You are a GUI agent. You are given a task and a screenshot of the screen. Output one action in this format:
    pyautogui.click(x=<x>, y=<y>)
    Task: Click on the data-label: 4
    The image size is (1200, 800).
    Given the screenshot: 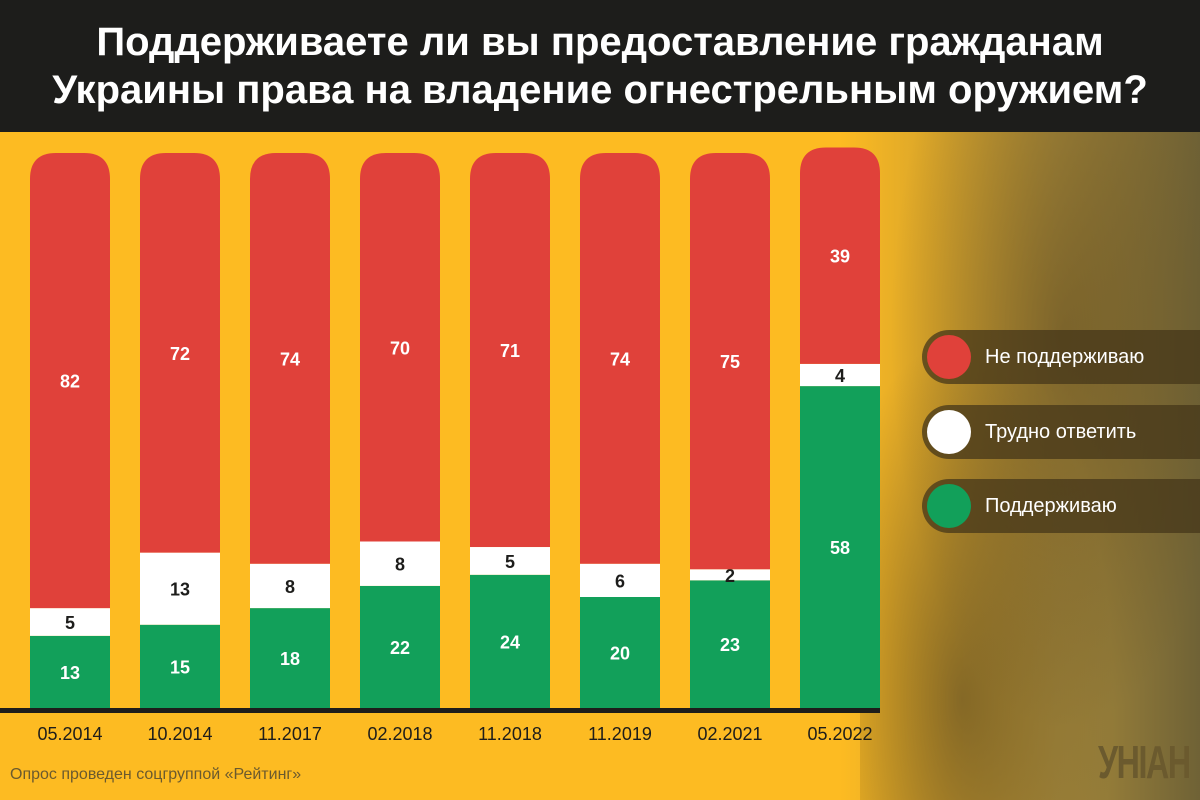 What is the action you would take?
    pyautogui.click(x=840, y=376)
    